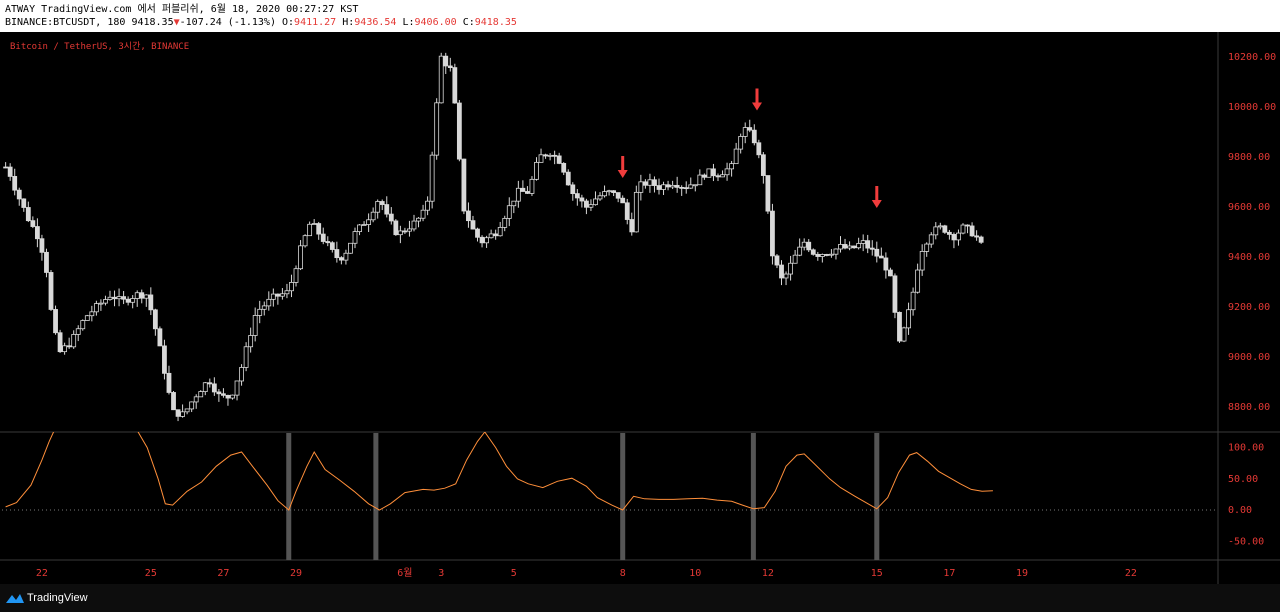  Describe the element at coordinates (176, 22) in the screenshot. I see `down-arrow-icon: ▼` at that location.